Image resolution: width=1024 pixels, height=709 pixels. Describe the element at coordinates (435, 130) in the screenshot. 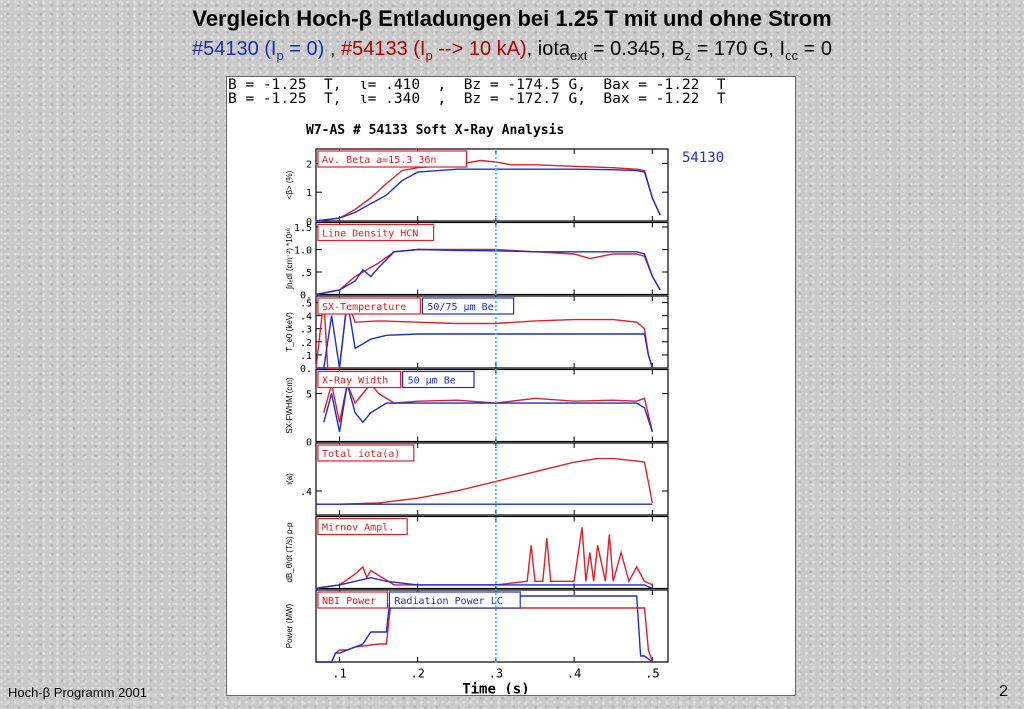

I see `chart-title: W7-AS # 54133 Soft X-Ray Analysis` at that location.